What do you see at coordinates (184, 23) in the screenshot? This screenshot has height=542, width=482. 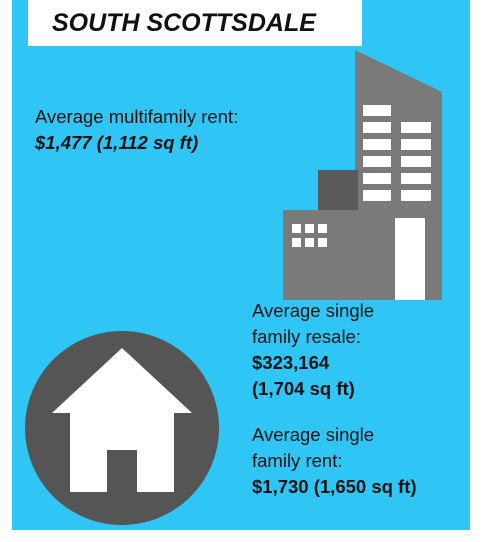 I see `title: SOUTH SCOTTSDALE` at bounding box center [184, 23].